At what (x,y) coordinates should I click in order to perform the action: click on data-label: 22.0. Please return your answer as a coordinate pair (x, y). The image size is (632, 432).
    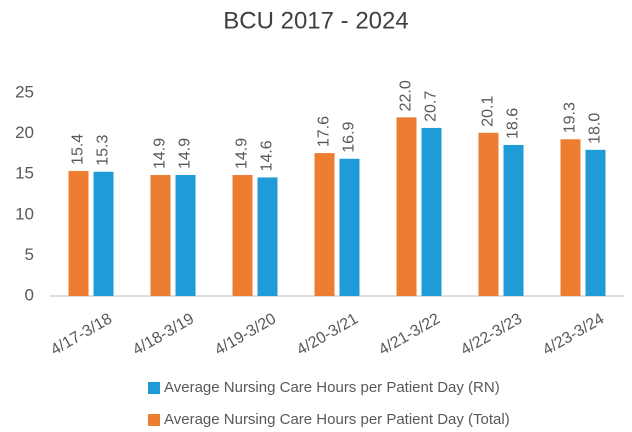
    Looking at the image, I should click on (406, 95).